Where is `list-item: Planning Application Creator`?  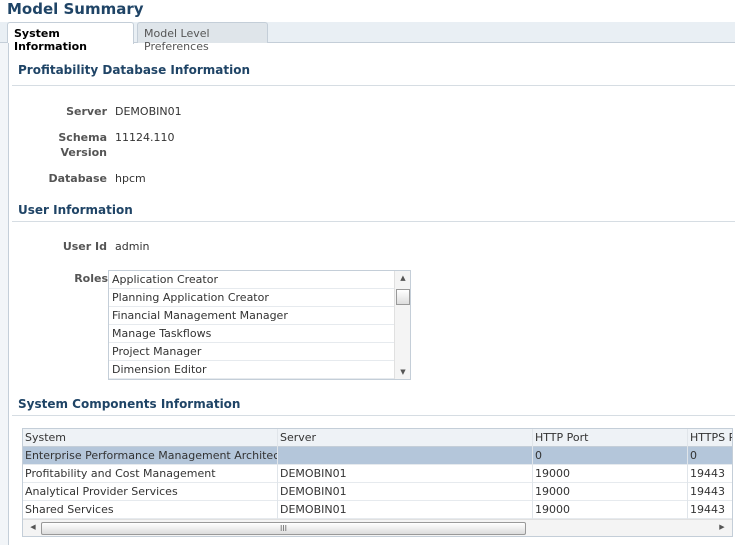 list-item: Planning Application Creator is located at coordinates (251, 298).